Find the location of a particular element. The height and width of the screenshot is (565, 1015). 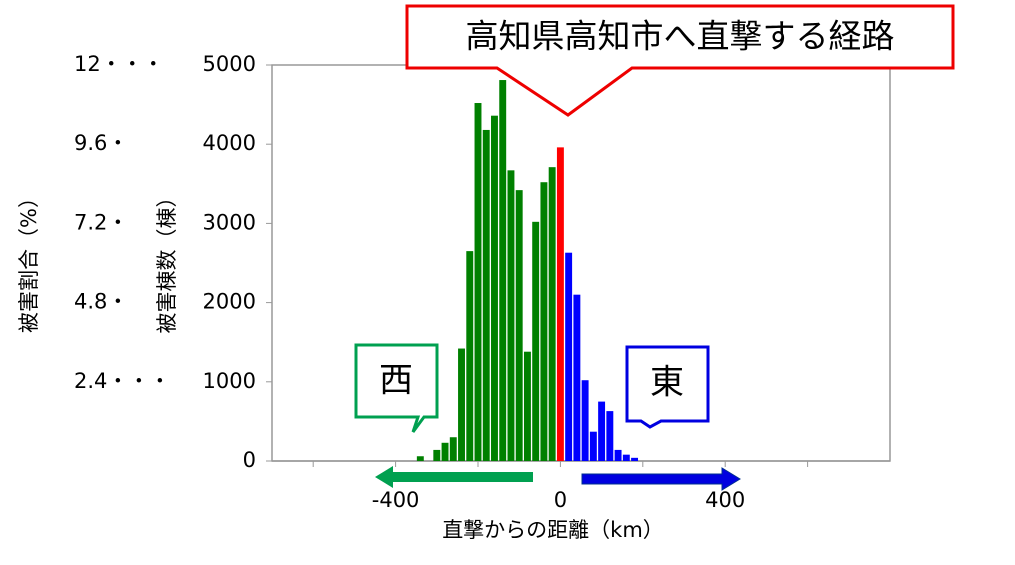

west-callout is located at coordinates (396, 388).